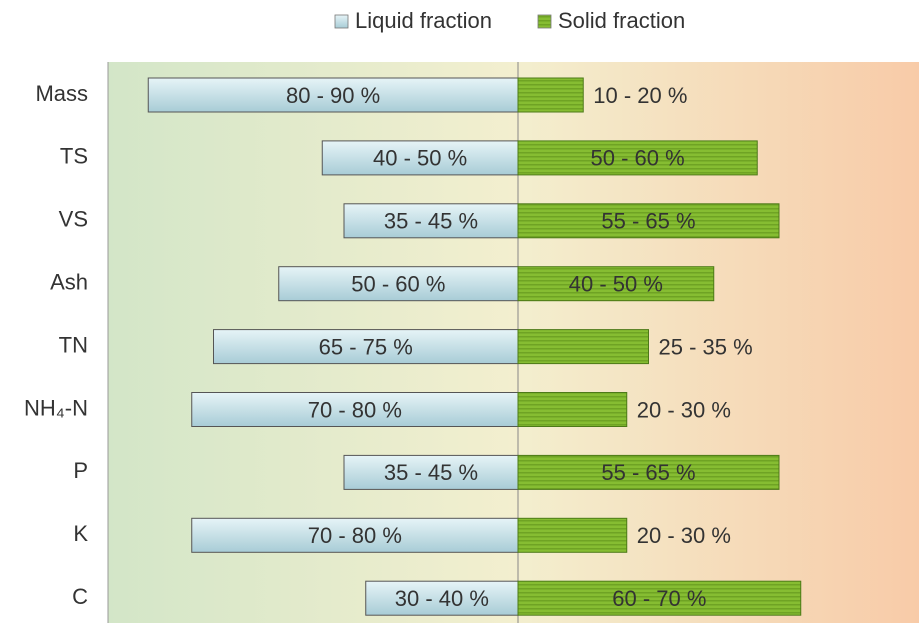 The image size is (919, 623). Describe the element at coordinates (640, 95) in the screenshot. I see `solid-value-label: 10 - 20 %` at that location.